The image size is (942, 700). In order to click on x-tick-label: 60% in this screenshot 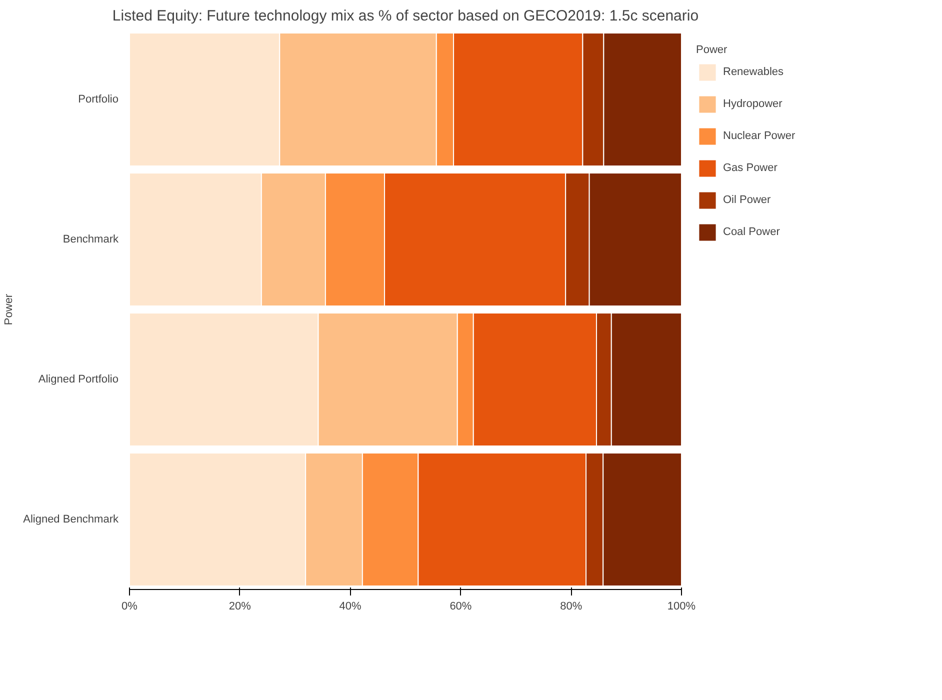, I will do `click(461, 606)`.